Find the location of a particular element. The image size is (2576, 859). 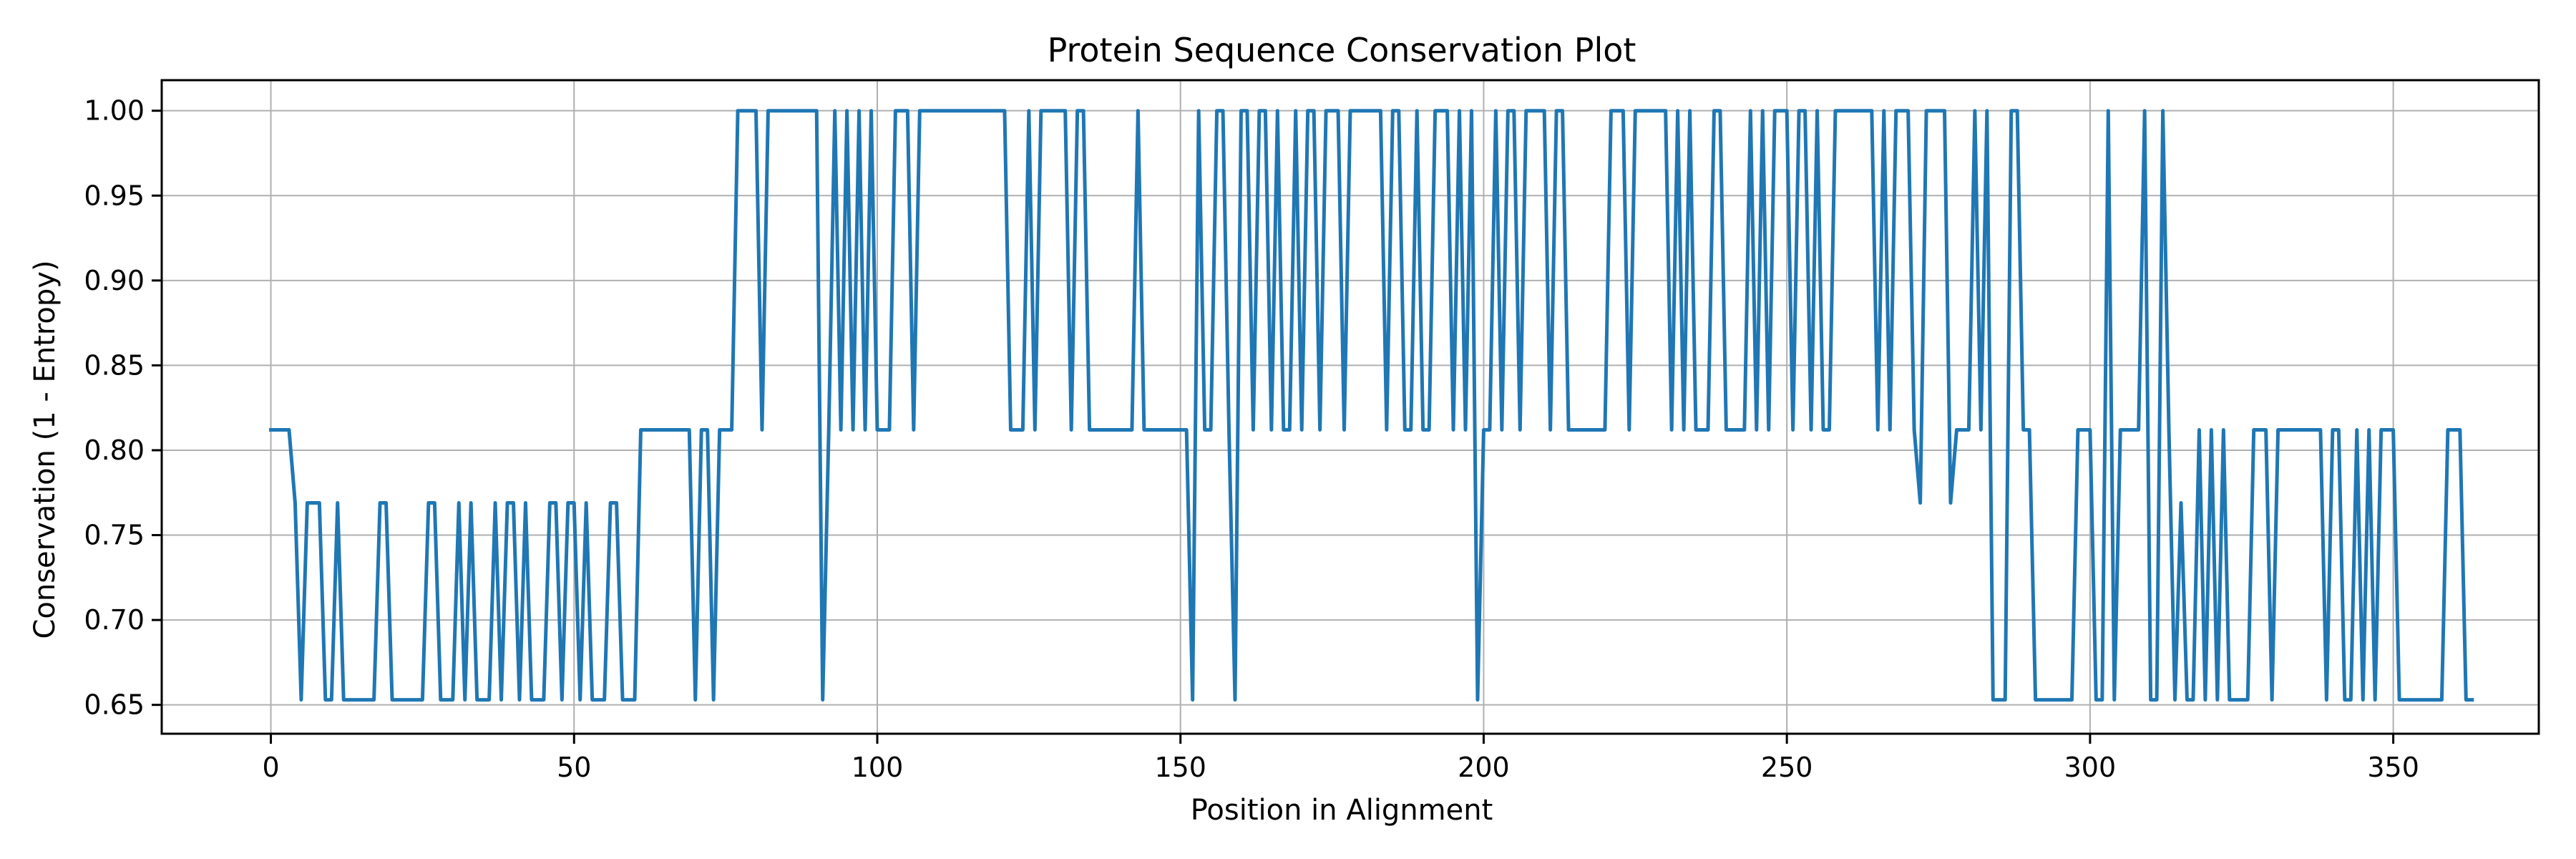

x-tick-label: 200 is located at coordinates (1484, 767).